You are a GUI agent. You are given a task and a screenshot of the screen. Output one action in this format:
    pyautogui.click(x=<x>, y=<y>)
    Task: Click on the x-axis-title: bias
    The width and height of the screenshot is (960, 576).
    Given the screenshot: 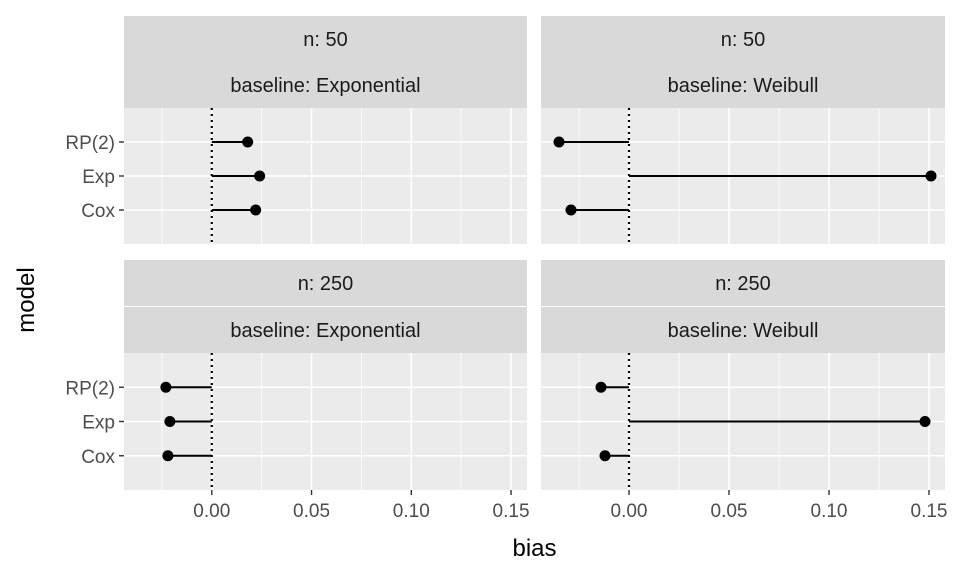 What is the action you would take?
    pyautogui.click(x=534, y=548)
    